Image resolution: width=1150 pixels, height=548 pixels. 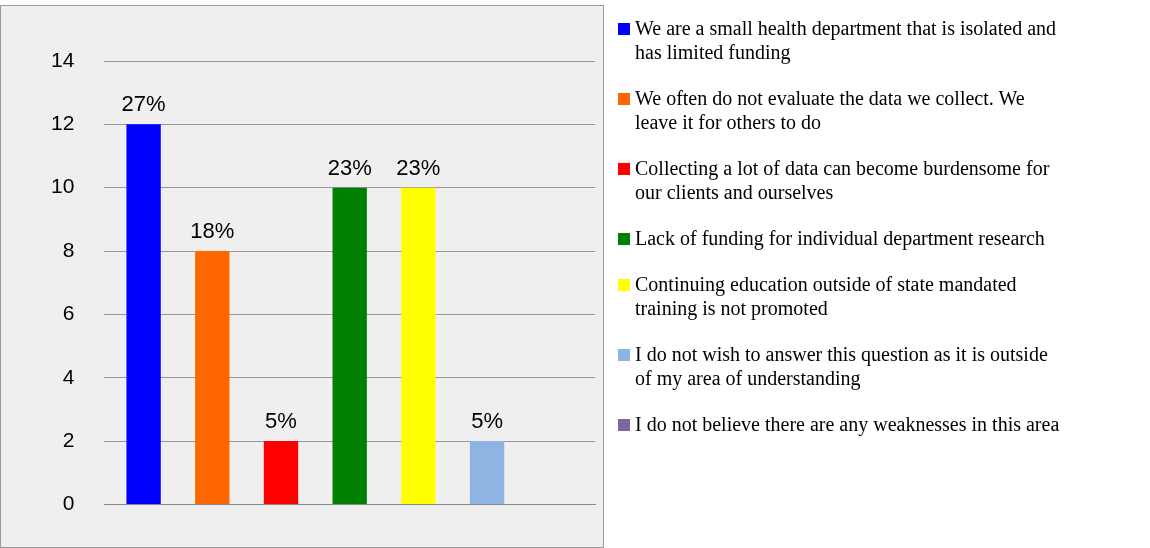 I want to click on legend-label: We are a small health department that is isolated and has limited funding, so click(x=846, y=40).